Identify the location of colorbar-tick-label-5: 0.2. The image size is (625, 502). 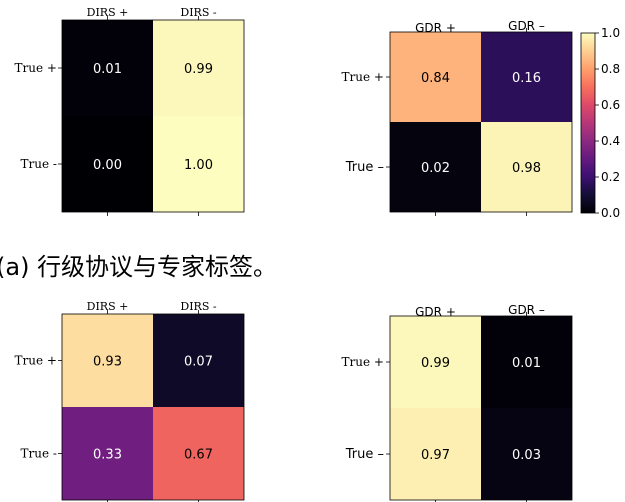
(610, 177).